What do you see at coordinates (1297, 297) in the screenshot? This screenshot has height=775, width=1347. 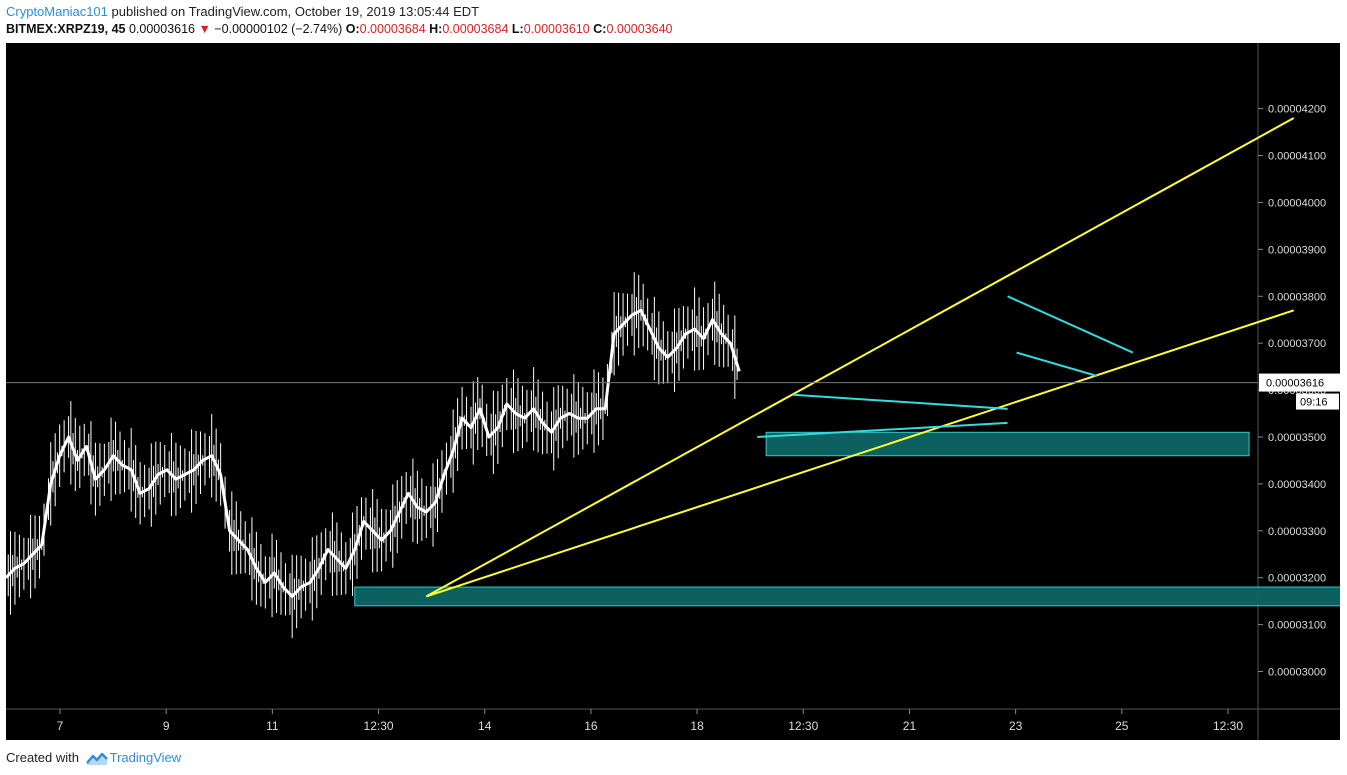 I see `y-tick-label: 0.00003800` at bounding box center [1297, 297].